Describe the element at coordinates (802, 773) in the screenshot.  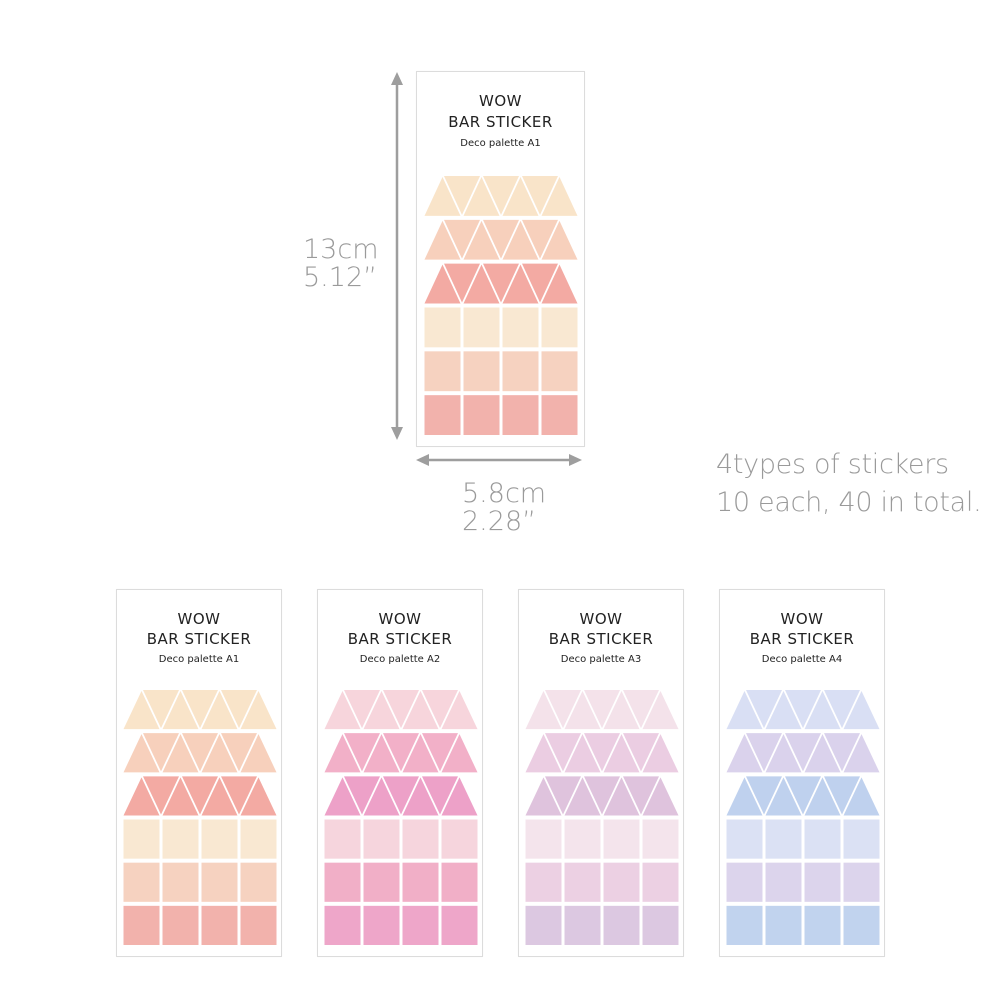
I see `palette-sheet-a4: WOW BAR STICKER Deco palette A4` at that location.